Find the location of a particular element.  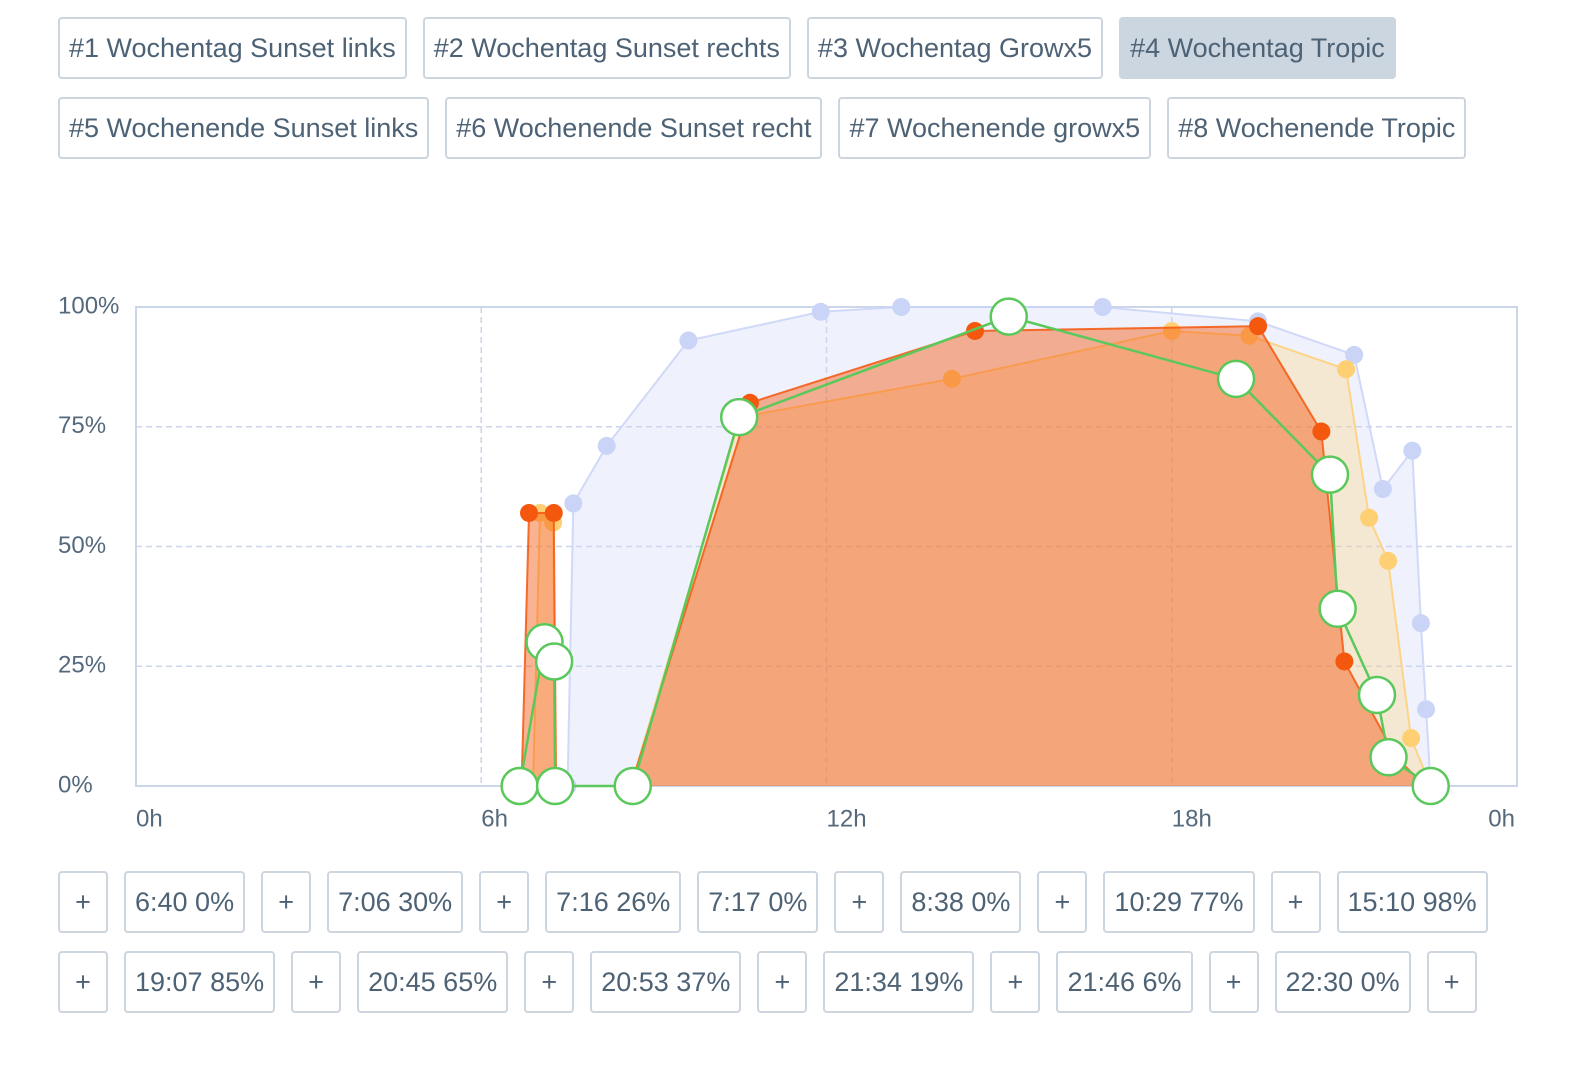

point-button: 7:06 30% is located at coordinates (395, 902).